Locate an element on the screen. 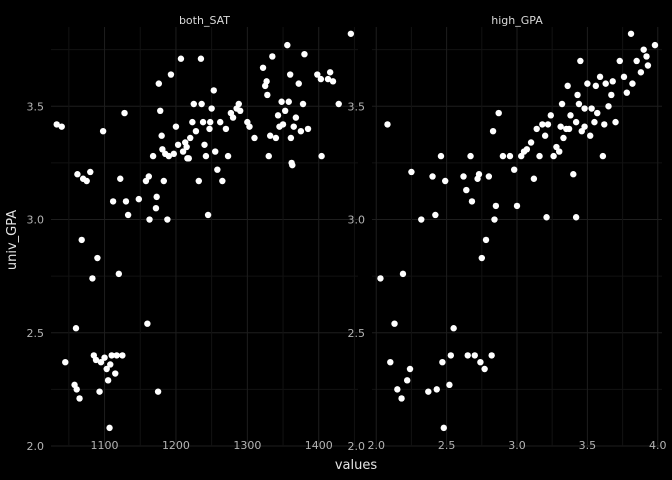 The width and height of the screenshot is (672, 480). x-axis-title: values is located at coordinates (356, 465).